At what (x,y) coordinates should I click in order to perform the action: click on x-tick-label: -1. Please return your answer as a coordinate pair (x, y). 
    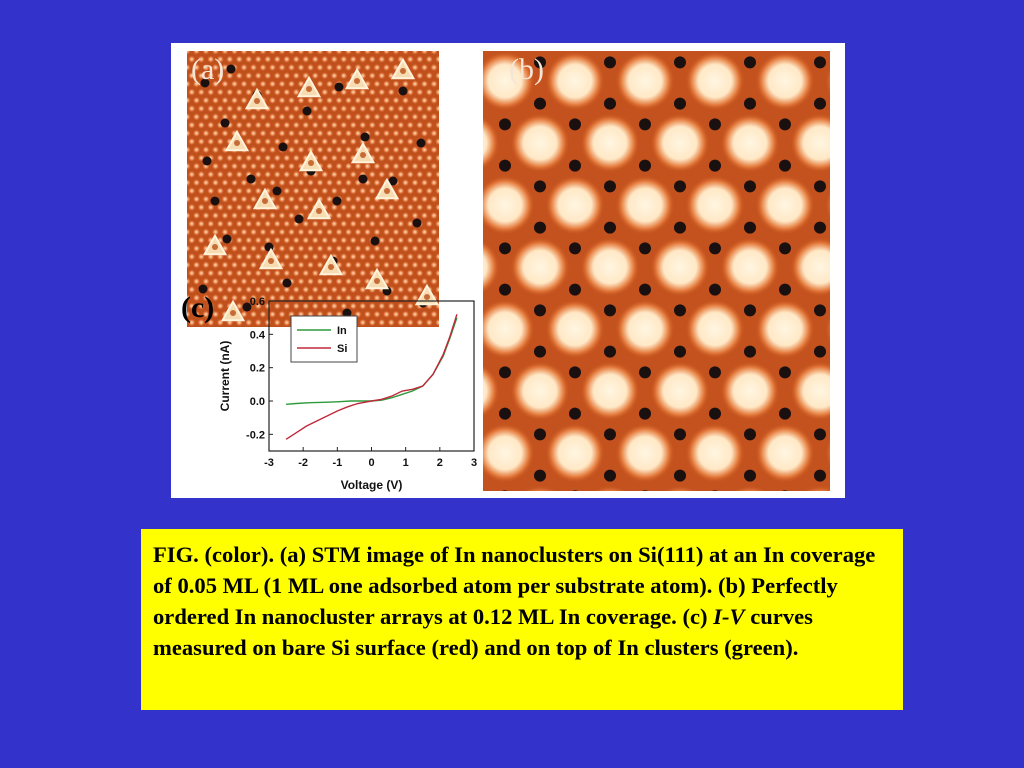
    Looking at the image, I should click on (337, 463).